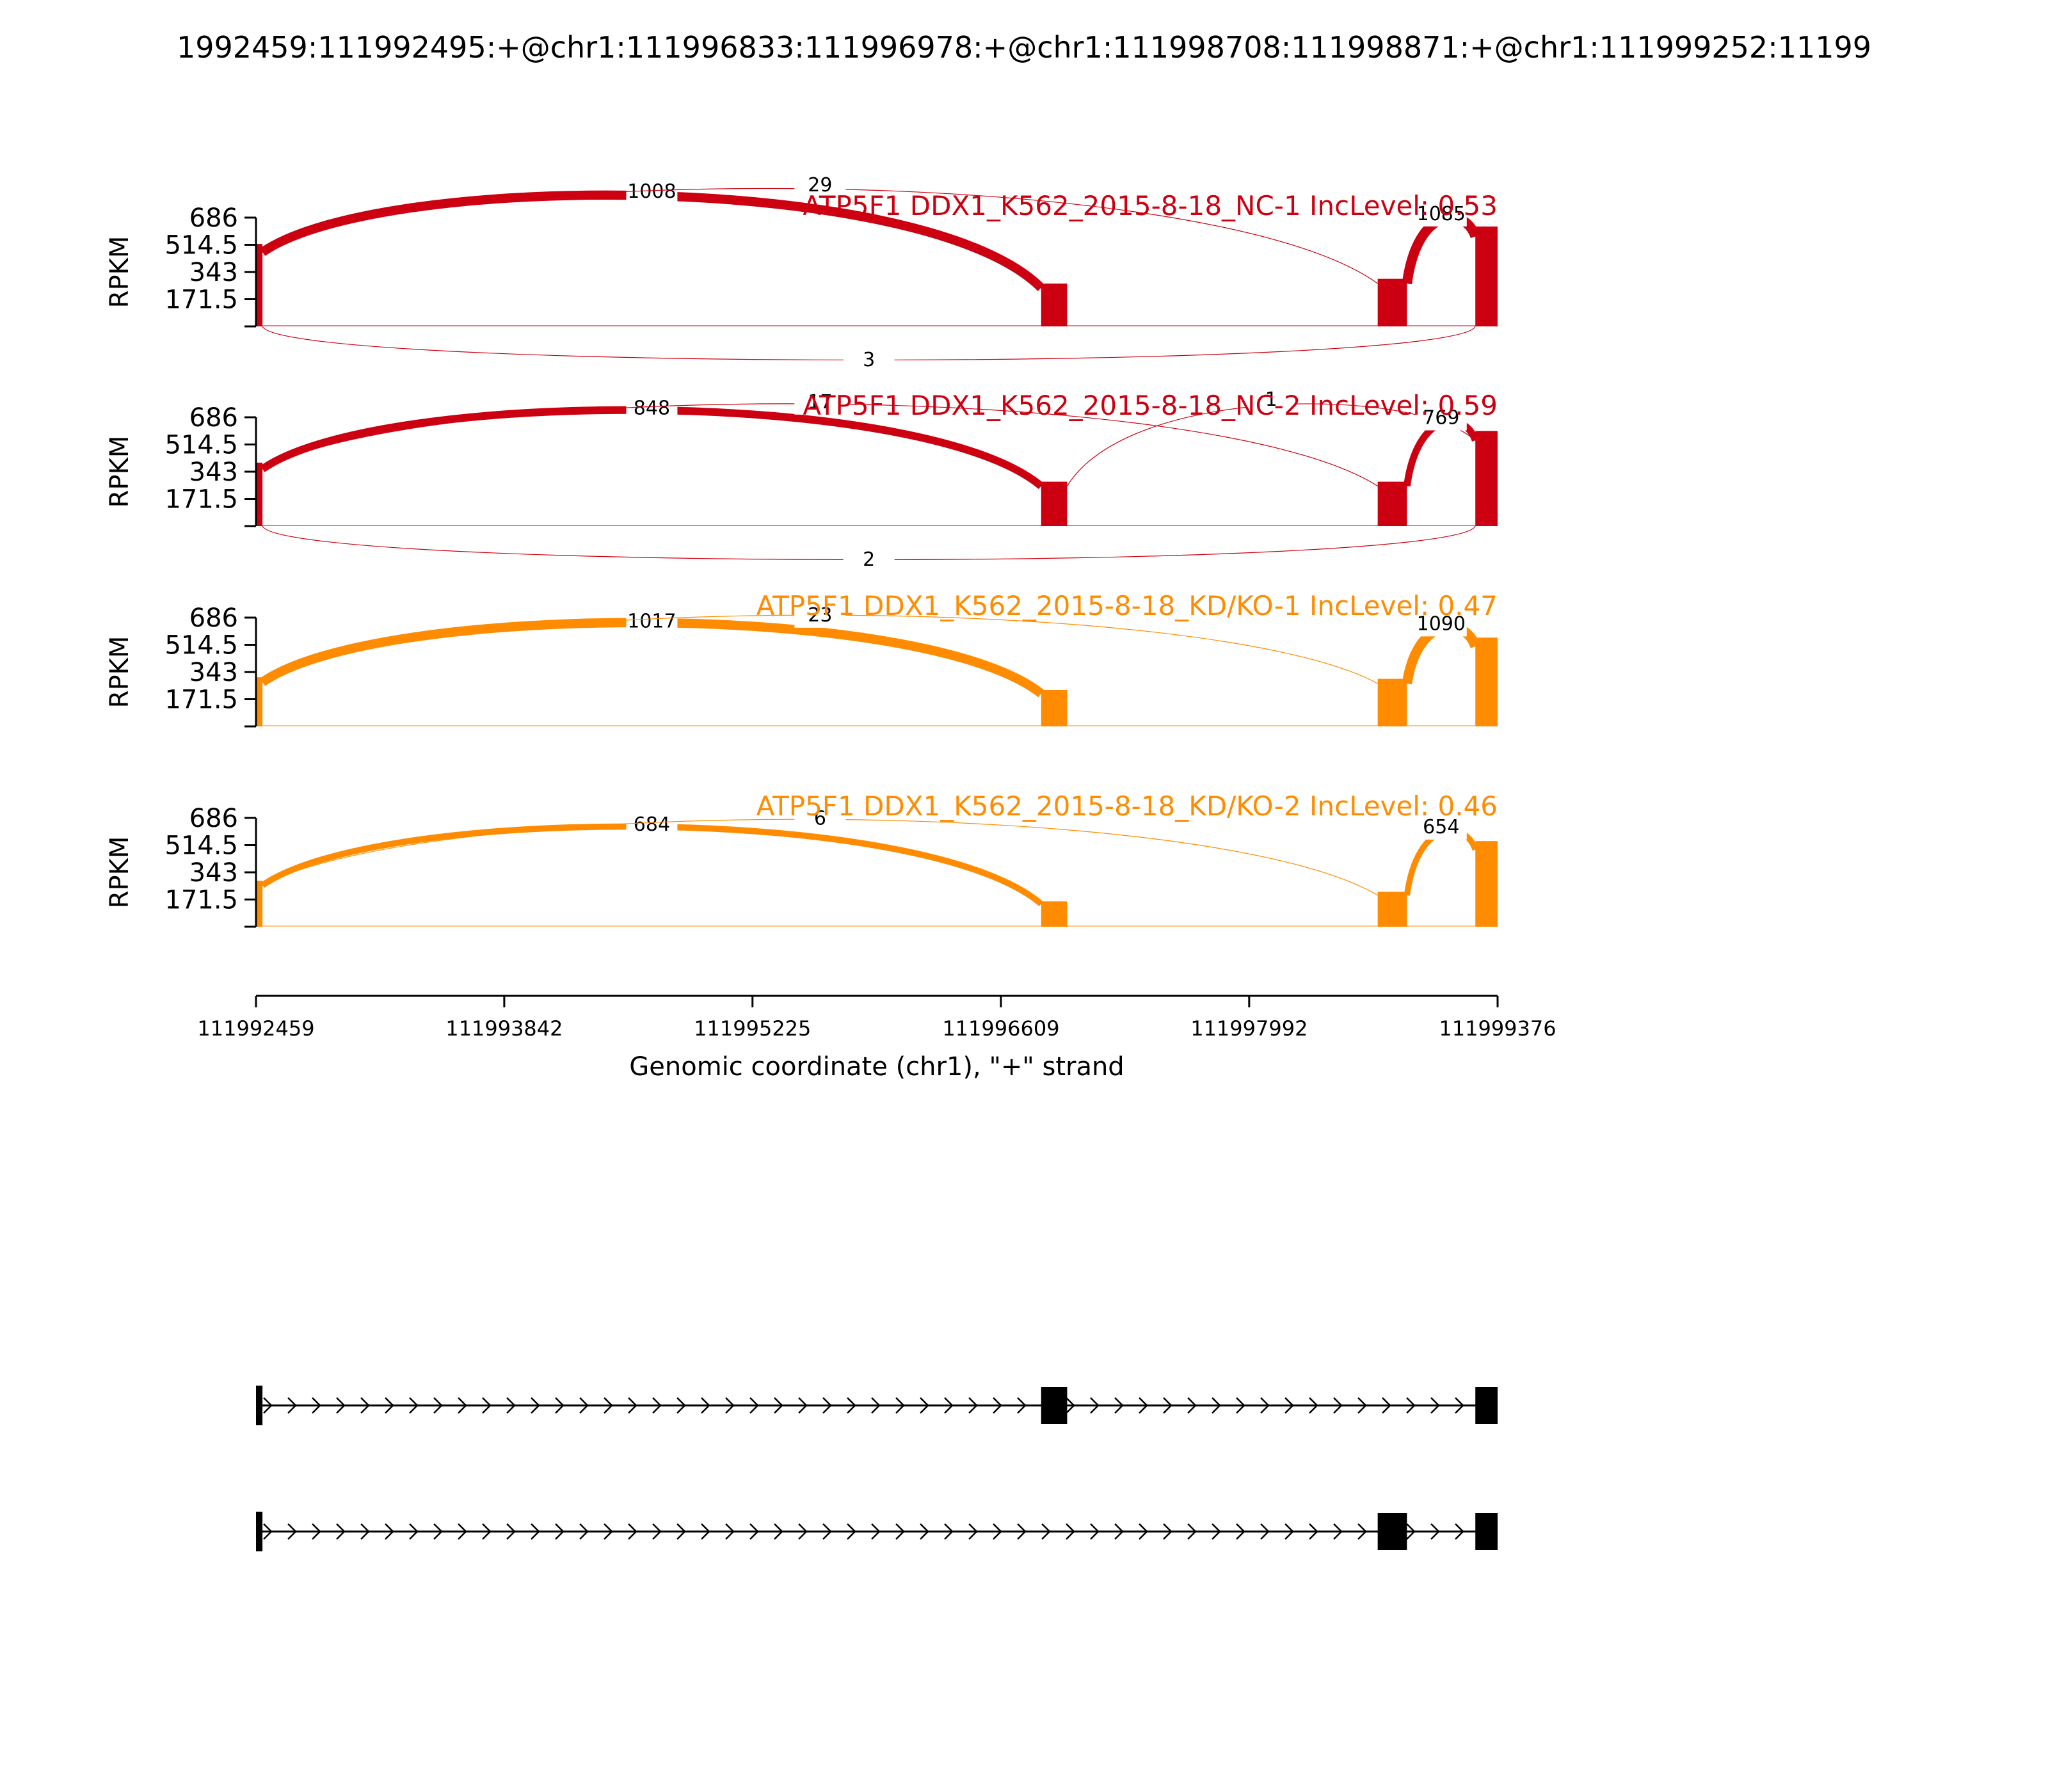 The height and width of the screenshot is (1792, 2048). I want to click on junction-count-label: 848, so click(652, 408).